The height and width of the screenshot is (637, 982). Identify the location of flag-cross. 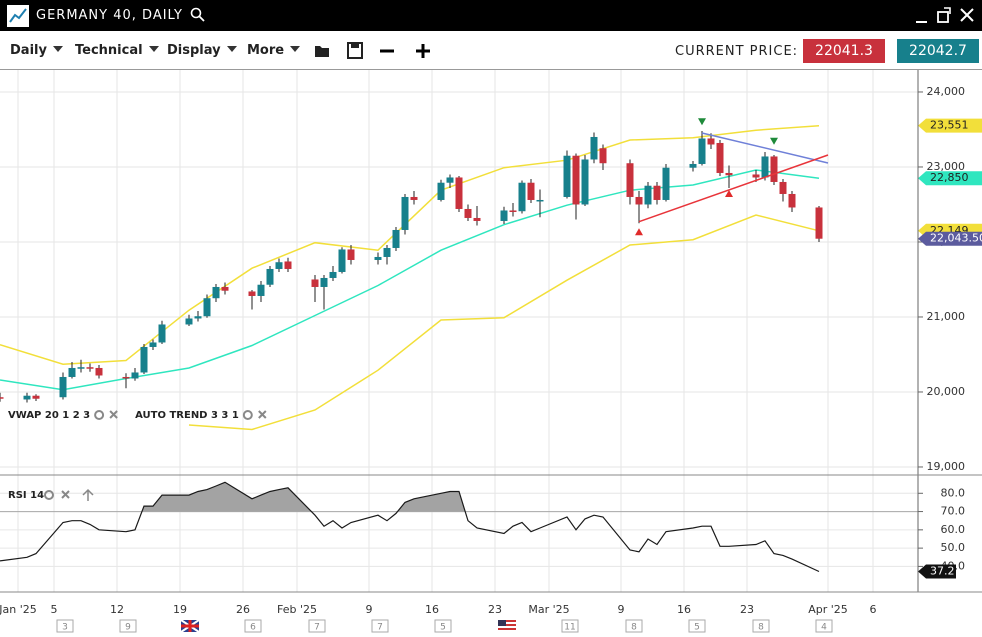
(190, 626).